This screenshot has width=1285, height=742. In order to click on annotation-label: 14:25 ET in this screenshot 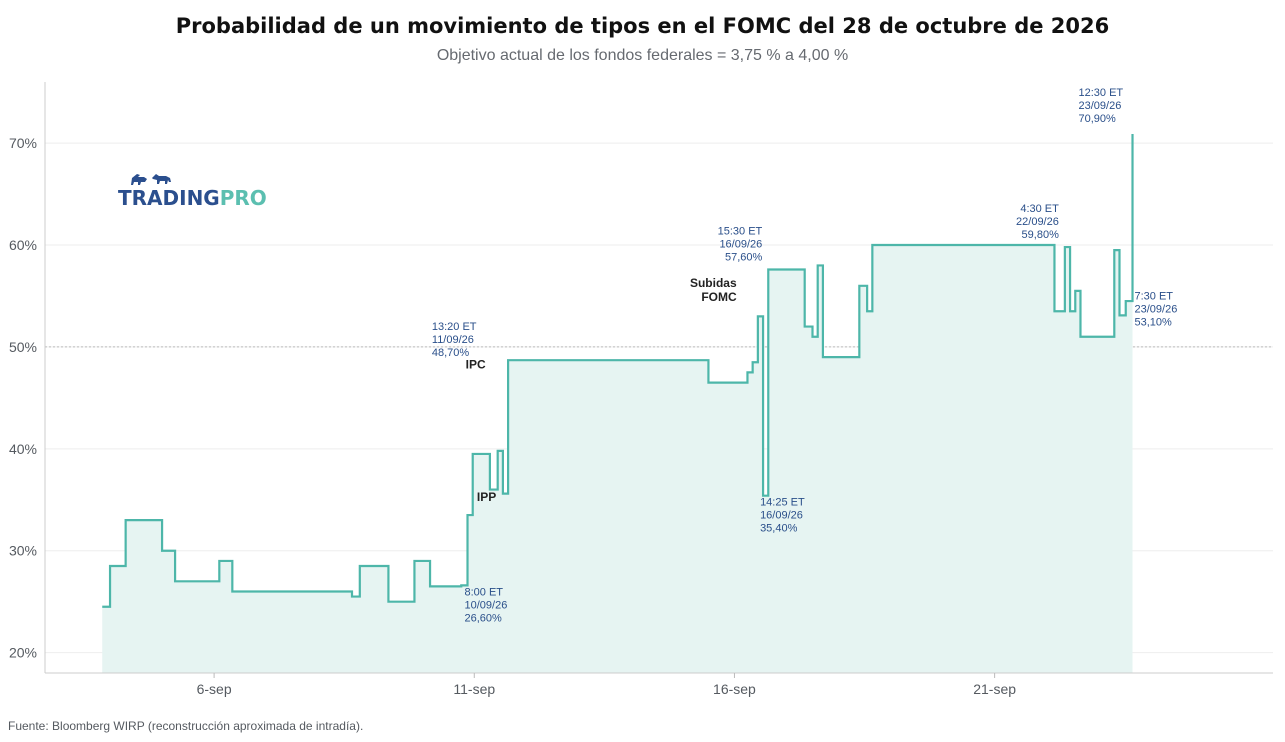, I will do `click(782, 503)`.